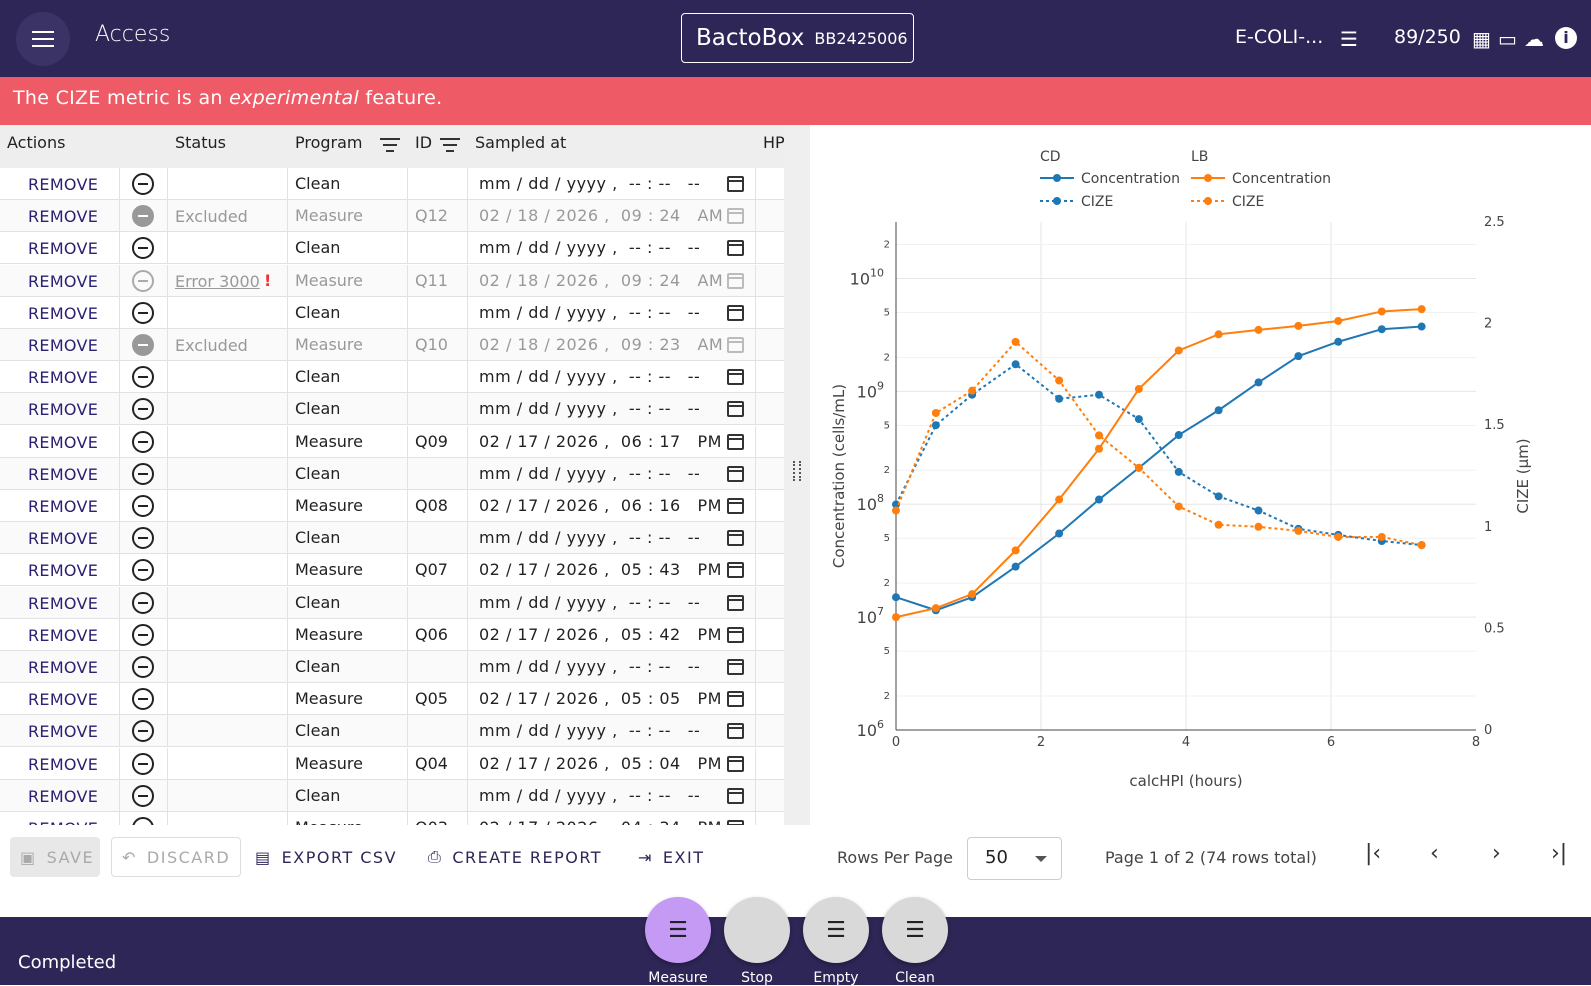  I want to click on cloud-icon: ☁, so click(1534, 39).